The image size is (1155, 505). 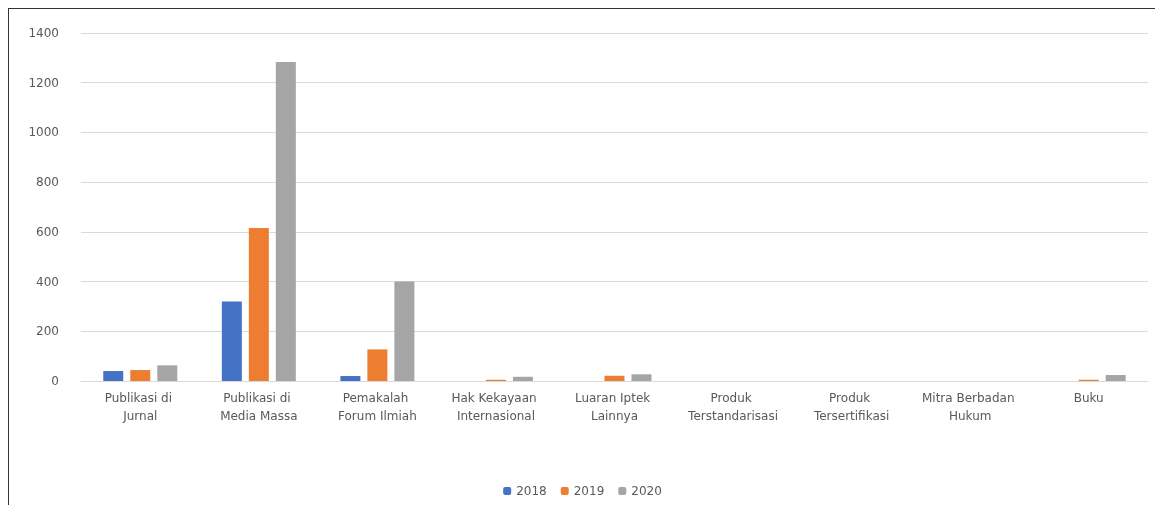 I want to click on x-tick-label: Luaran Iptek Lainnya, so click(x=614, y=407).